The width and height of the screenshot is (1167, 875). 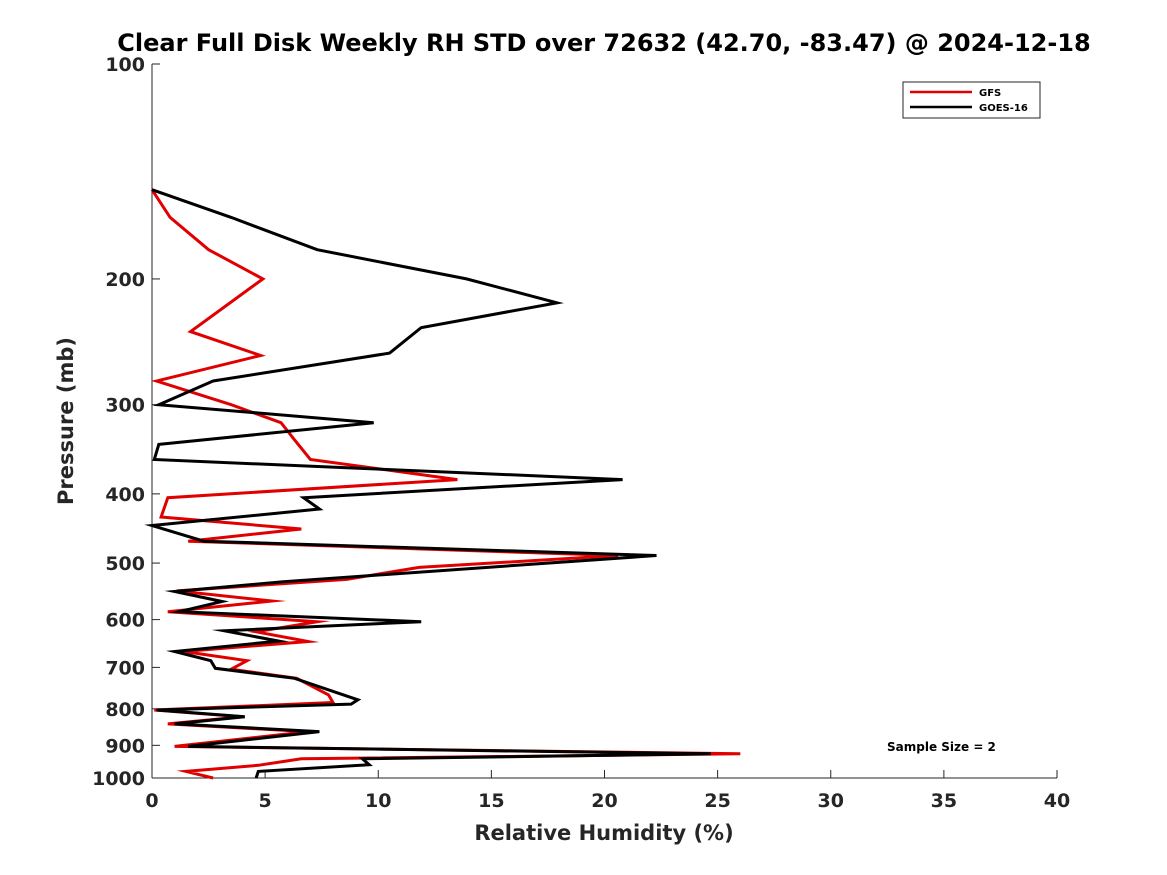 What do you see at coordinates (66, 421) in the screenshot?
I see `y-axis-label: Pressure (mb)` at bounding box center [66, 421].